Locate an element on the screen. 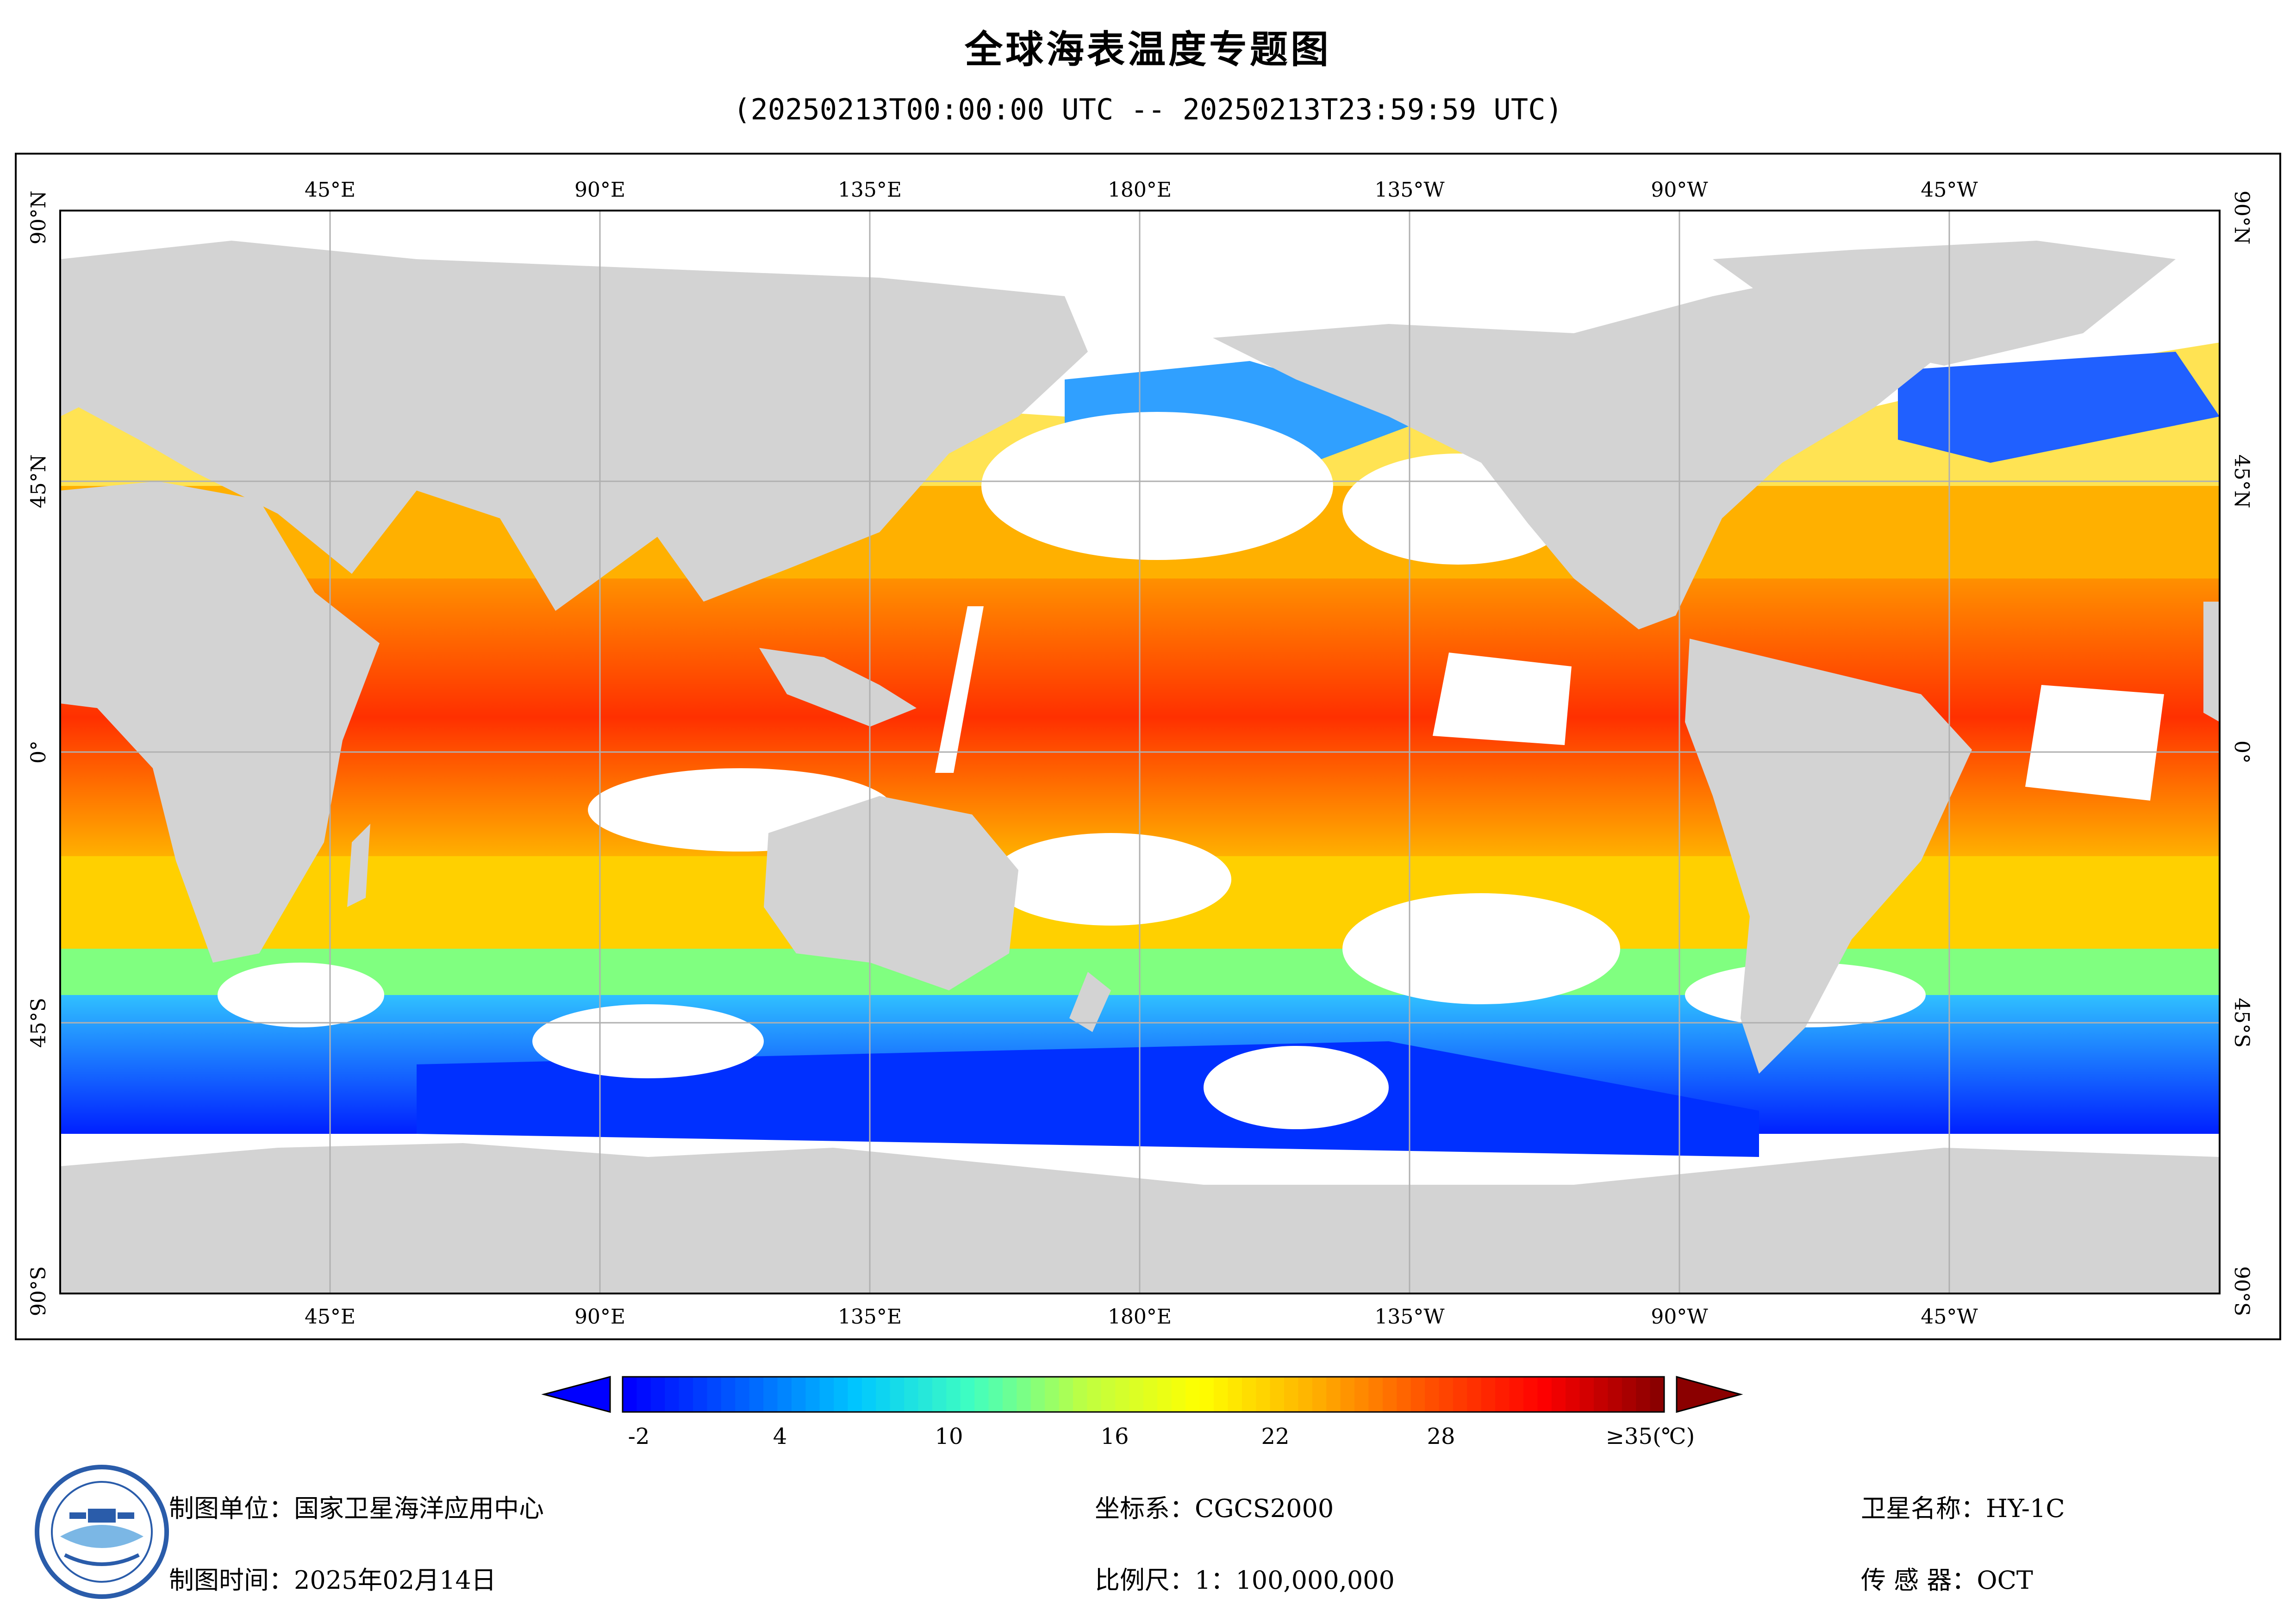 The image size is (2296, 1623). legend-max-arrow is located at coordinates (1709, 1394).